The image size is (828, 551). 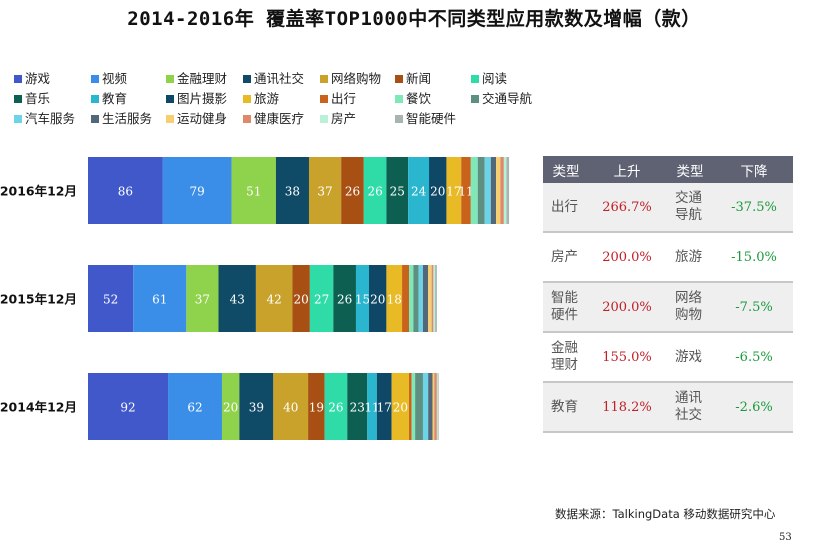 What do you see at coordinates (109, 97) in the screenshot?
I see `legend-item: 教育` at bounding box center [109, 97].